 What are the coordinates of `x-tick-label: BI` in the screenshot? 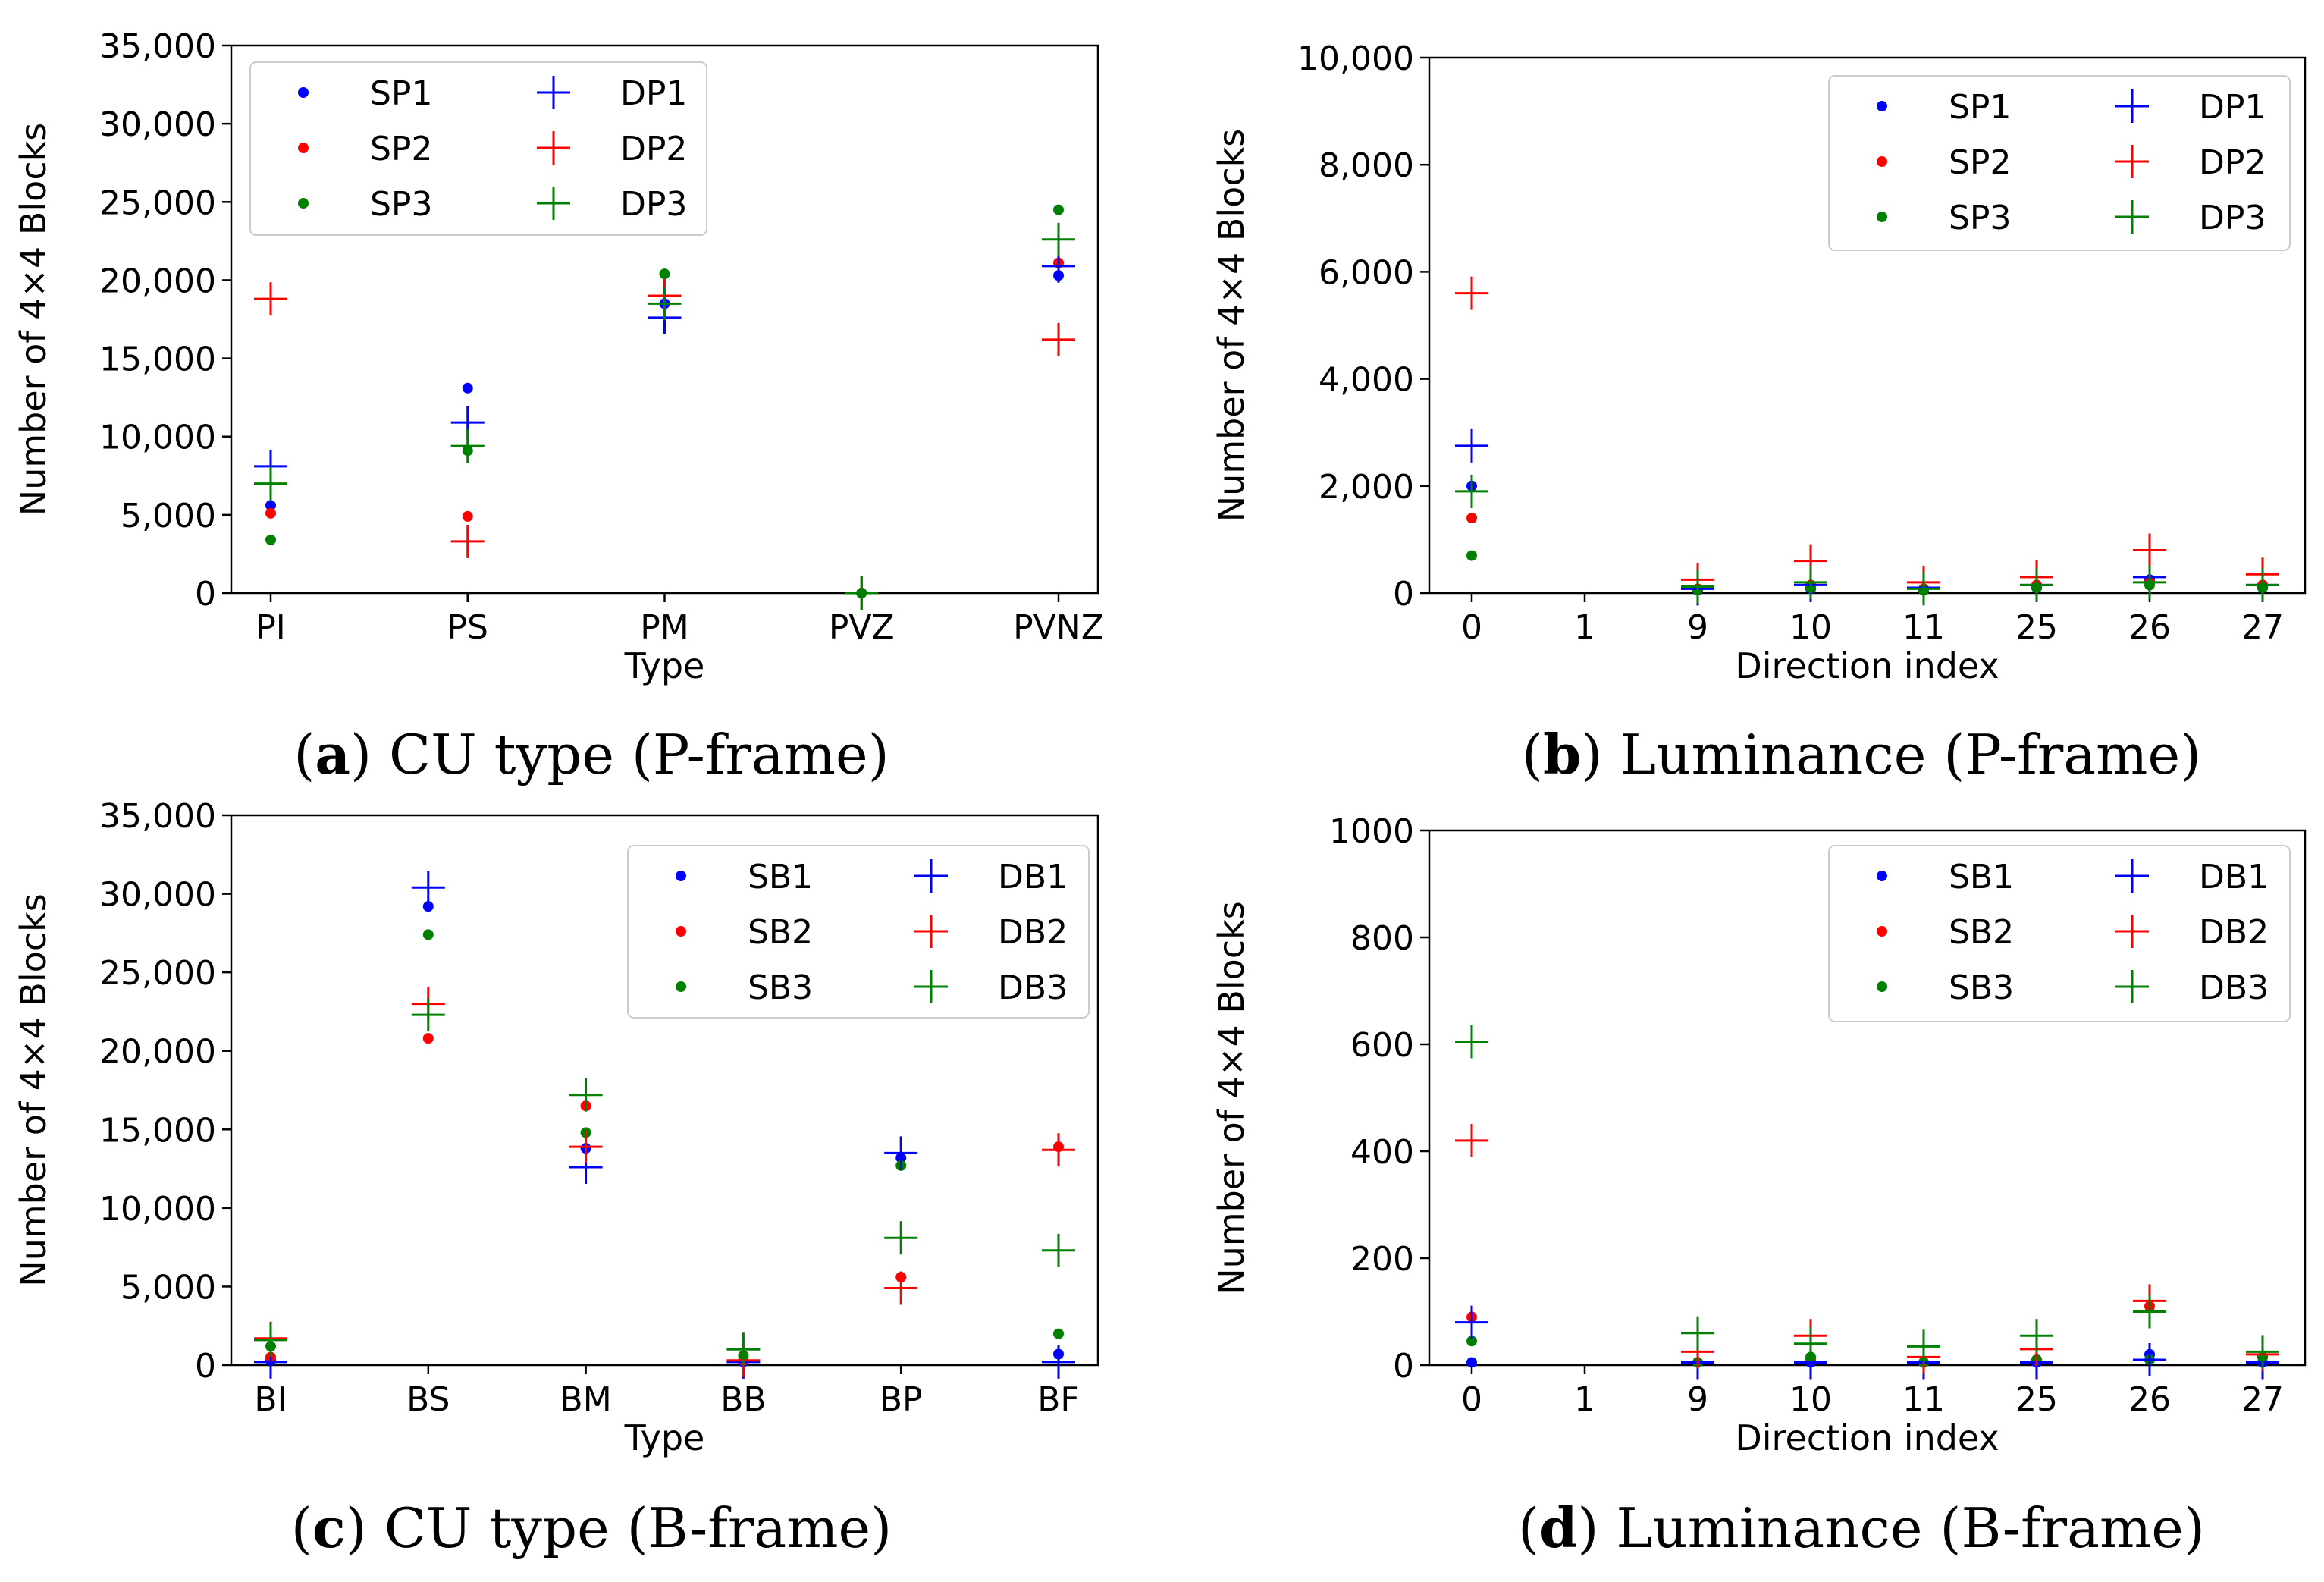 It's located at (270, 1399).